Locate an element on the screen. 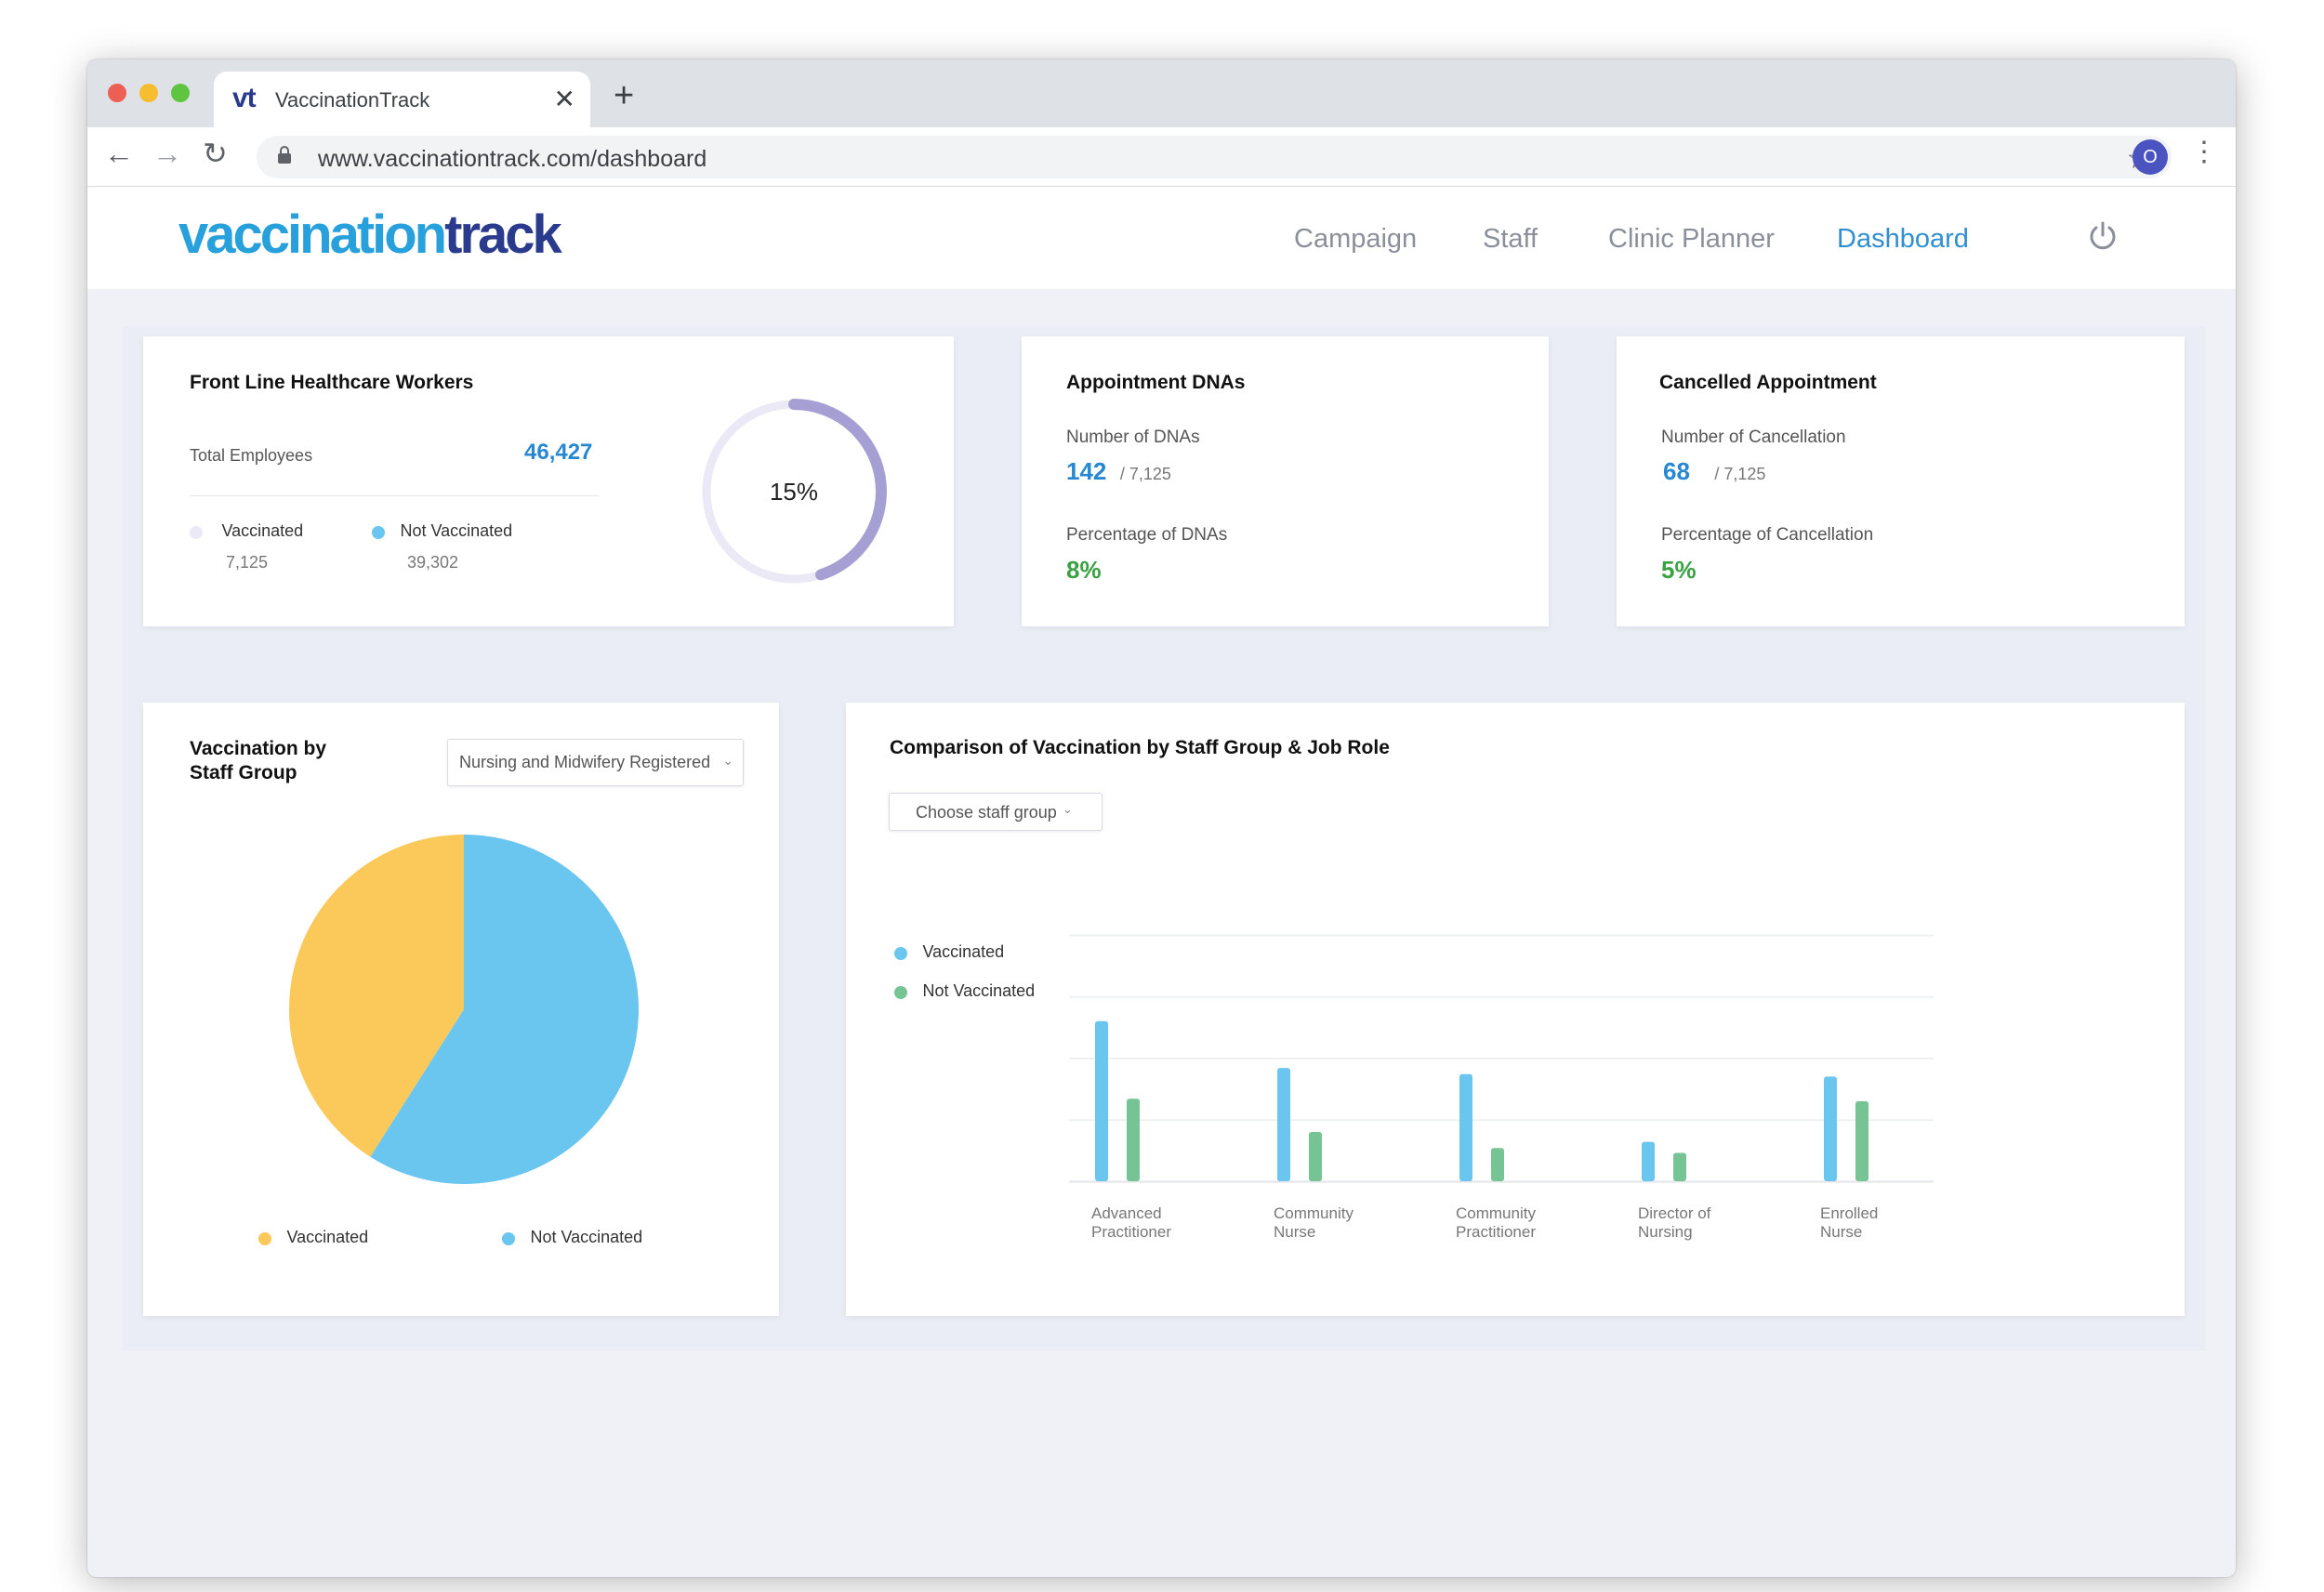 The height and width of the screenshot is (1592, 2324). cancelled-count: 68 / 7,125 is located at coordinates (1714, 471).